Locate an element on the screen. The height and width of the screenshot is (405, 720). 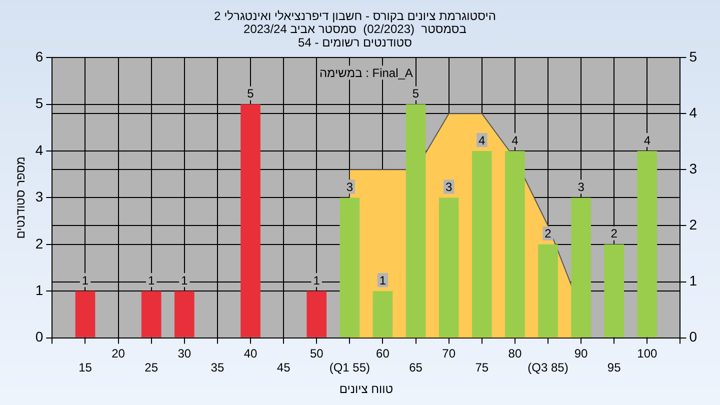
x-tick-label: 100 is located at coordinates (647, 353).